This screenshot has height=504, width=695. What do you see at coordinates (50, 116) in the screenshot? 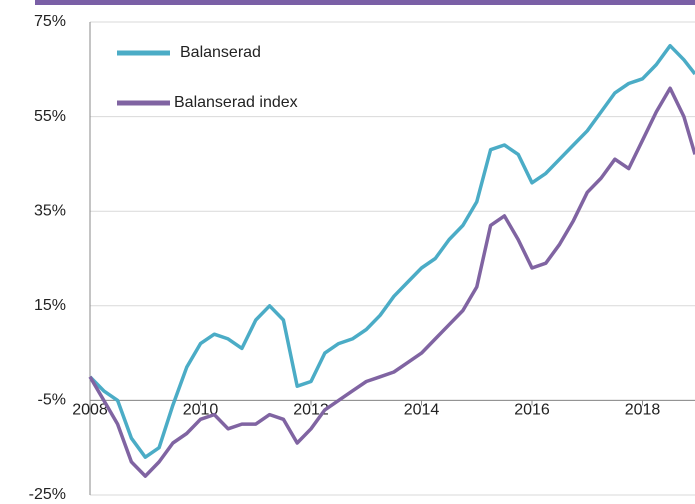
I see `y-tick-label: 55%` at bounding box center [50, 116].